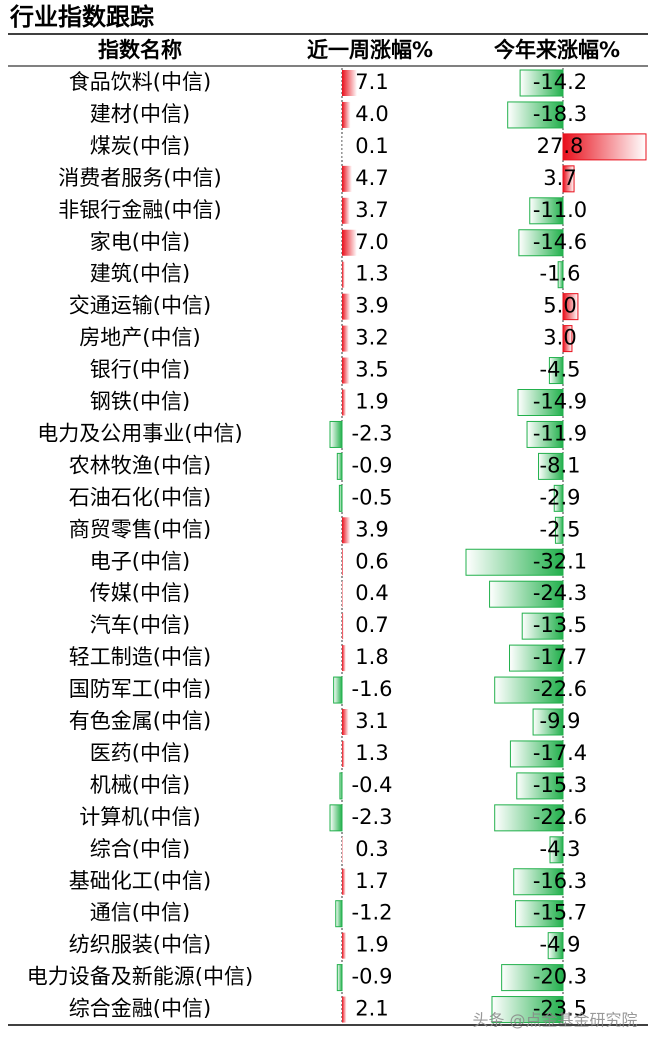  What do you see at coordinates (372, 497) in the screenshot?
I see `change-value: -0.5` at bounding box center [372, 497].